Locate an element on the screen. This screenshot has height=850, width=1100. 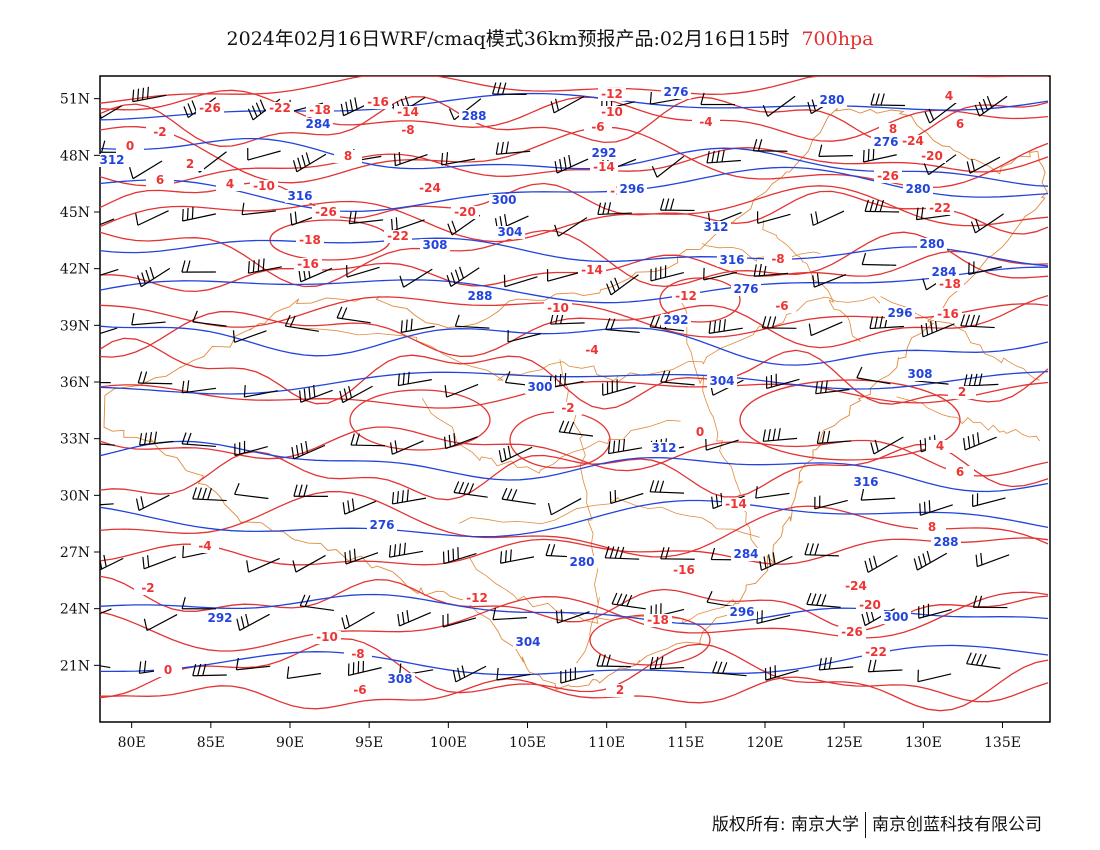
temperature-label: -20 is located at coordinates (932, 156).